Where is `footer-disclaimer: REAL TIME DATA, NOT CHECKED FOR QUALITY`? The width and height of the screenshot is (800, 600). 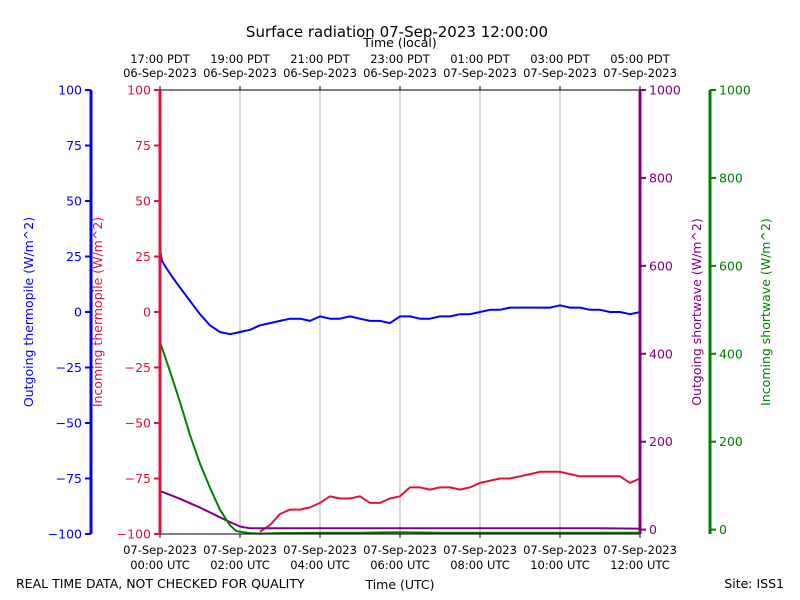 footer-disclaimer: REAL TIME DATA, NOT CHECKED FOR QUALITY is located at coordinates (160, 583).